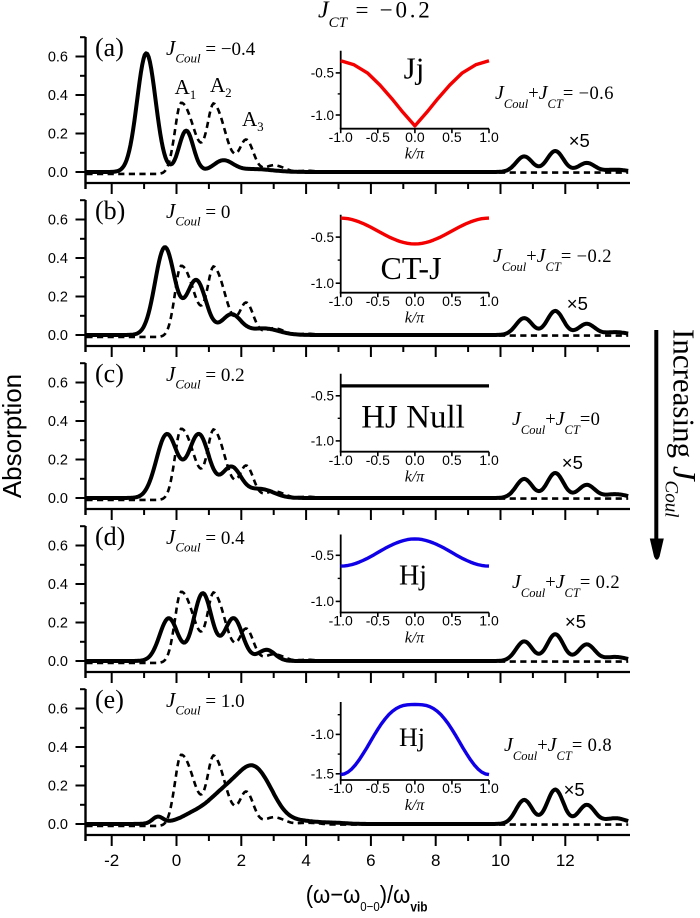  Describe the element at coordinates (322, 774) in the screenshot. I see `svg-text: -1.5` at that location.